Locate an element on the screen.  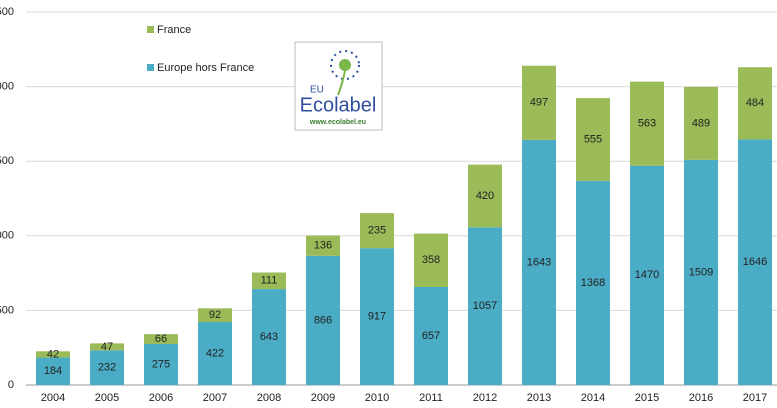
logo-flower is located at coordinates (345, 65).